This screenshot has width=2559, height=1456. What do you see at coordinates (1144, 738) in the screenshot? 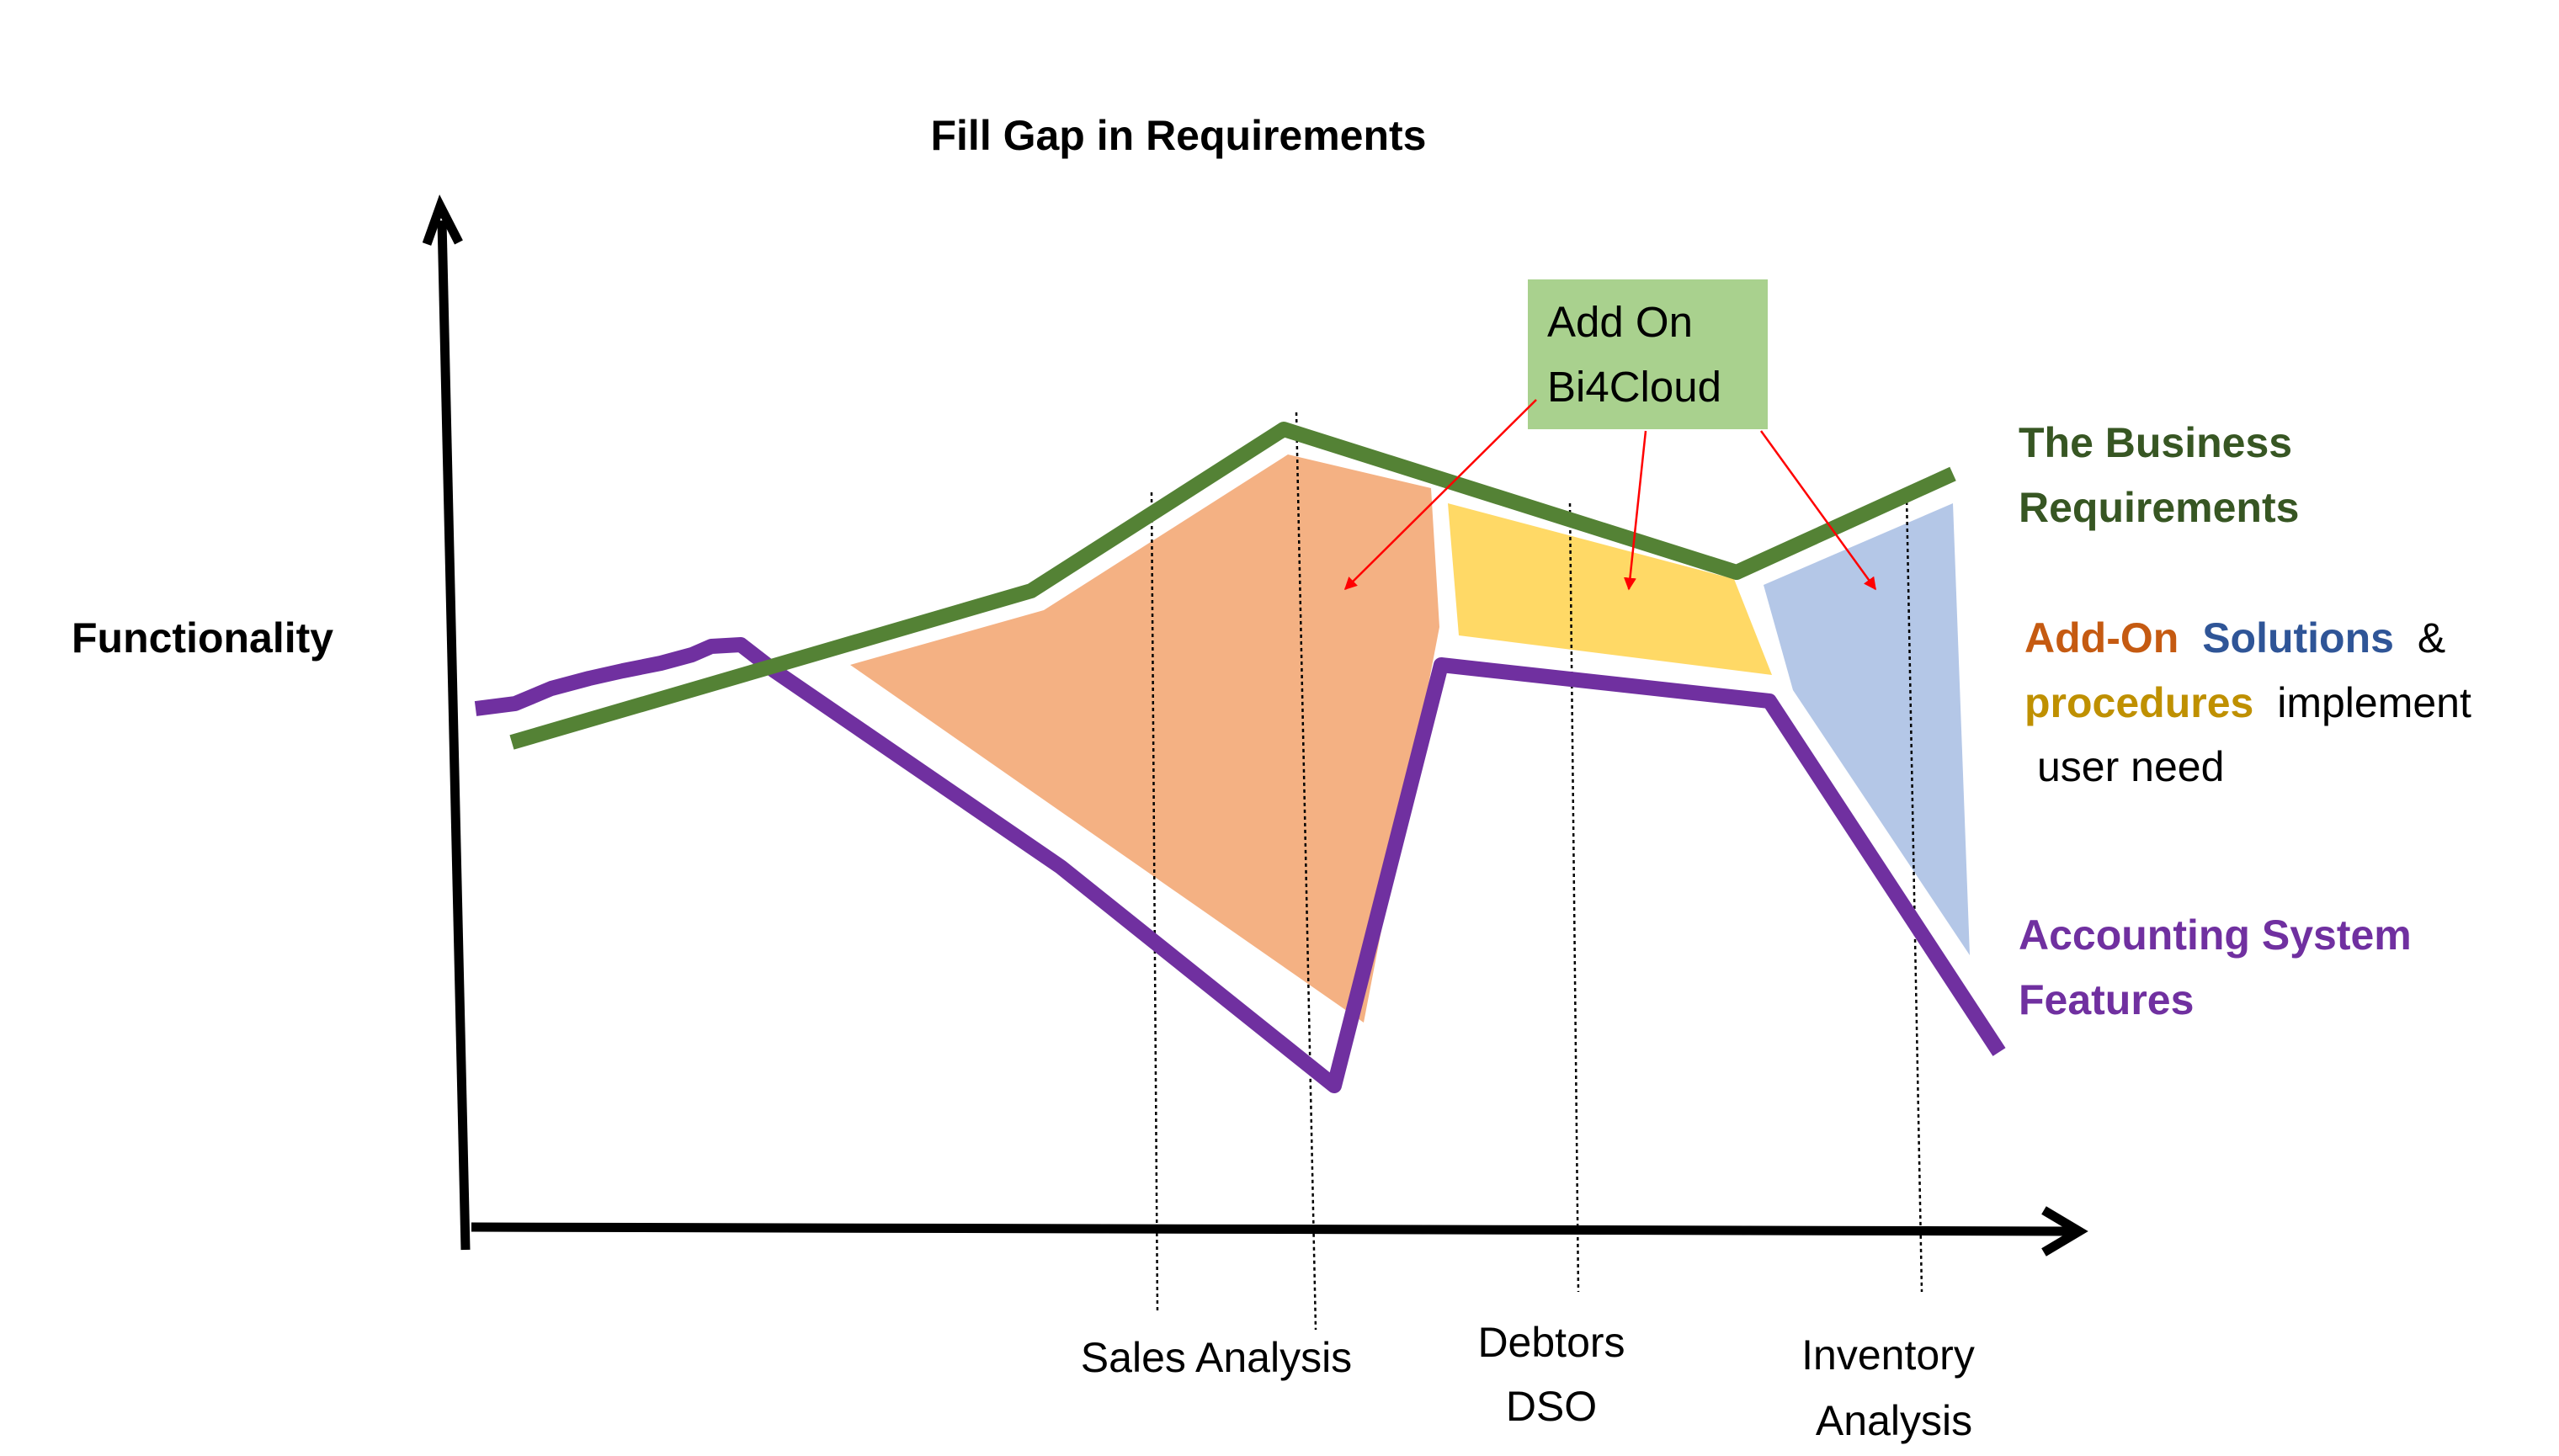
I see `sales-gap-fill` at bounding box center [1144, 738].